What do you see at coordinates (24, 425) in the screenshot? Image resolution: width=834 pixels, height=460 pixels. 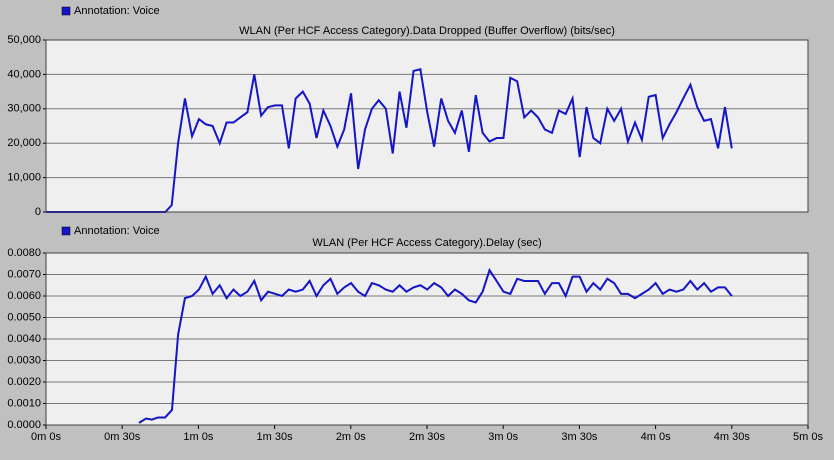 I see `y-tick-label: 0.0000` at bounding box center [24, 425].